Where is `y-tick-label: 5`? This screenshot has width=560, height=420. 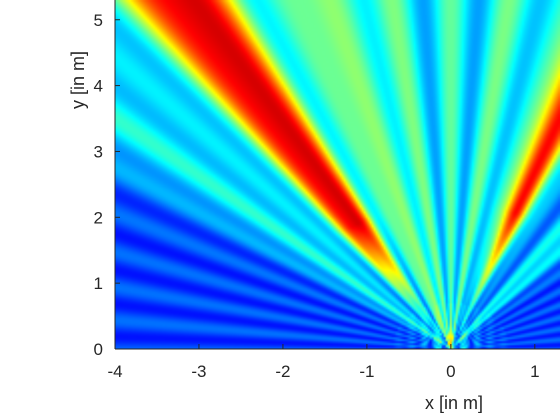
y-tick-label: 5 is located at coordinates (98, 20).